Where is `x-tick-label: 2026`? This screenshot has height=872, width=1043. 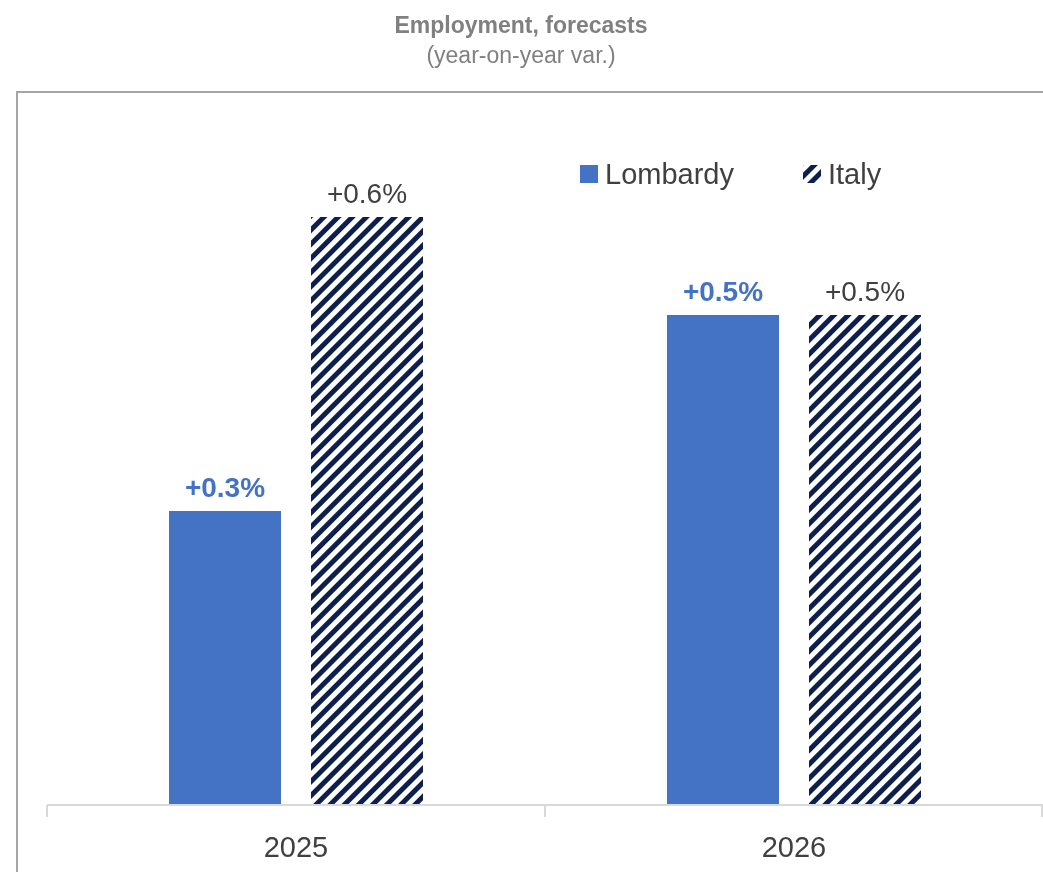 x-tick-label: 2026 is located at coordinates (794, 847).